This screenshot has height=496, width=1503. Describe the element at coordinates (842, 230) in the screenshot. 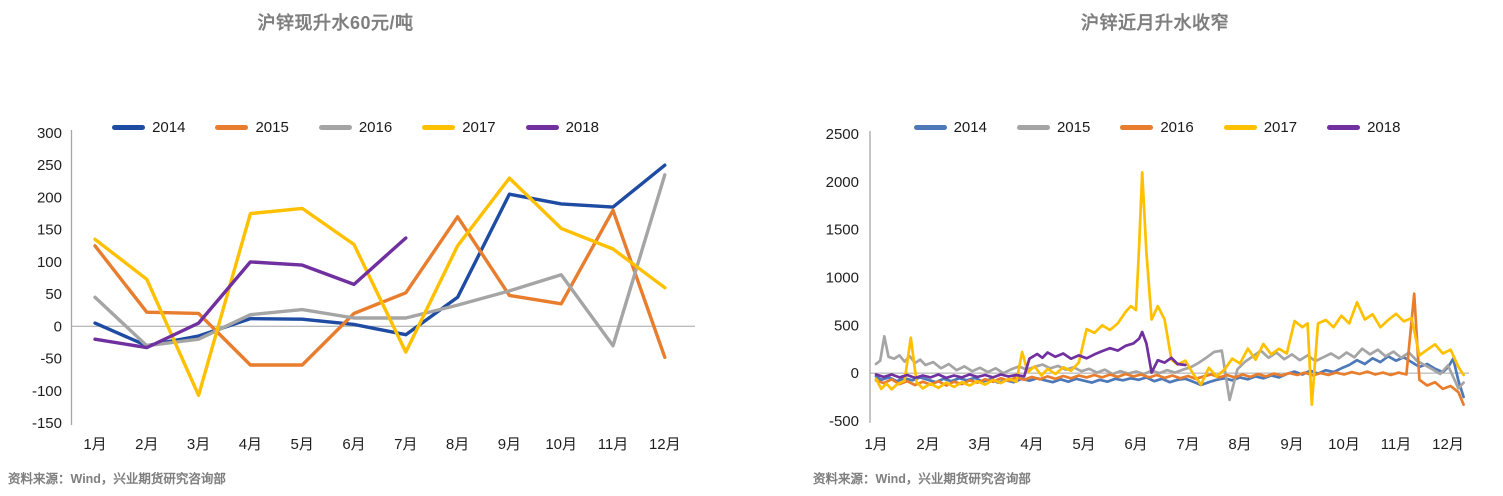

I see `y-tick-label: 1500` at that location.